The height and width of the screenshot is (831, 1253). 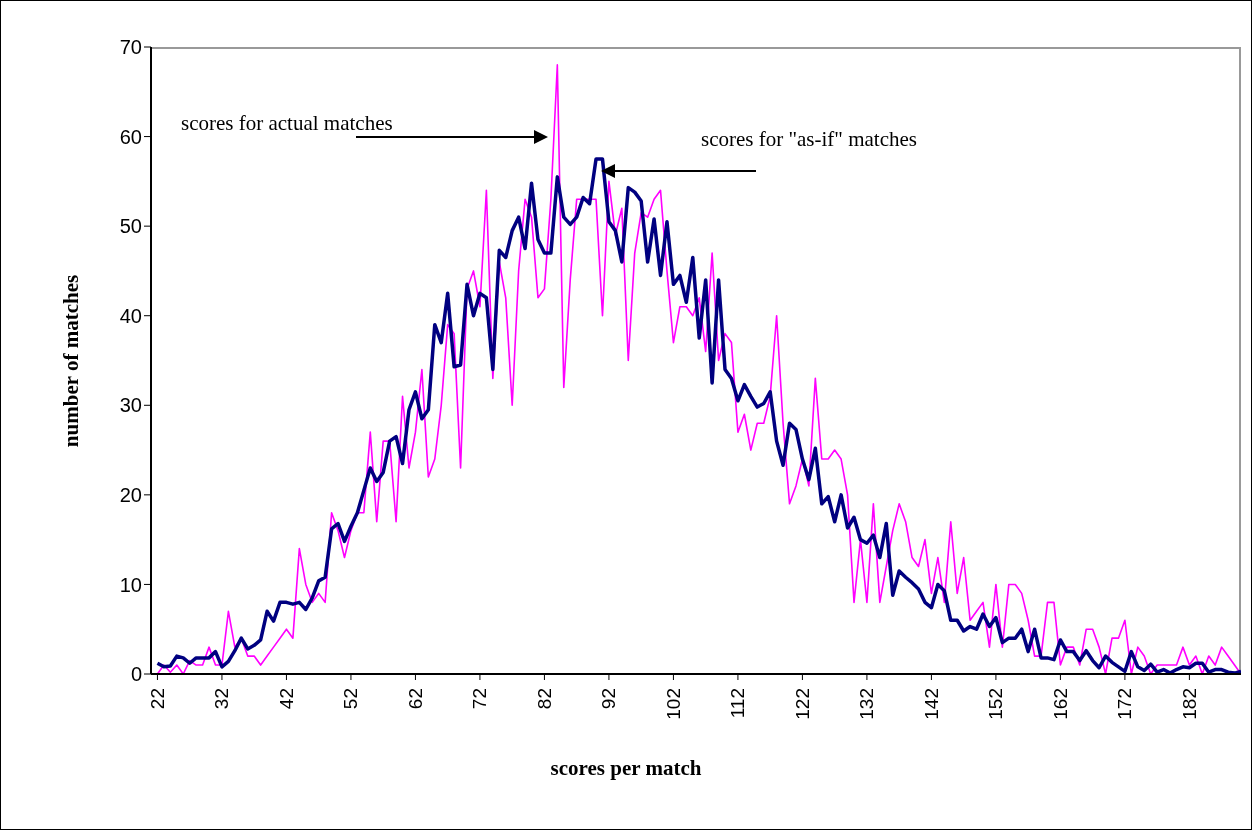 What do you see at coordinates (673, 704) in the screenshot?
I see `x-tick-label: 102` at bounding box center [673, 704].